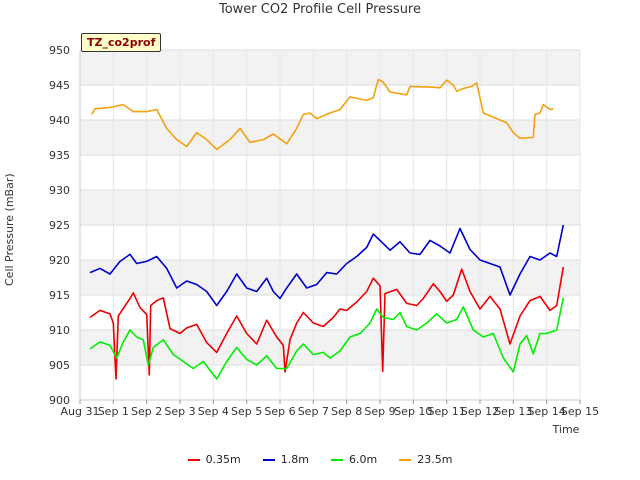  I want to click on x-tick-label: Aug 31, so click(80, 411).